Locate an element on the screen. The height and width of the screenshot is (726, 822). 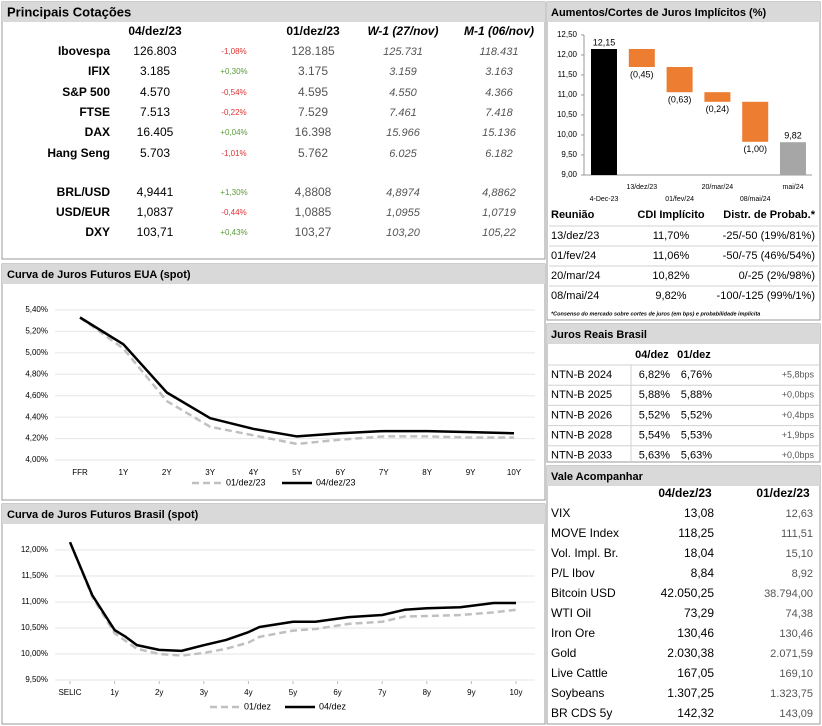
column-header: W-1 (27/nov) is located at coordinates (403, 31).